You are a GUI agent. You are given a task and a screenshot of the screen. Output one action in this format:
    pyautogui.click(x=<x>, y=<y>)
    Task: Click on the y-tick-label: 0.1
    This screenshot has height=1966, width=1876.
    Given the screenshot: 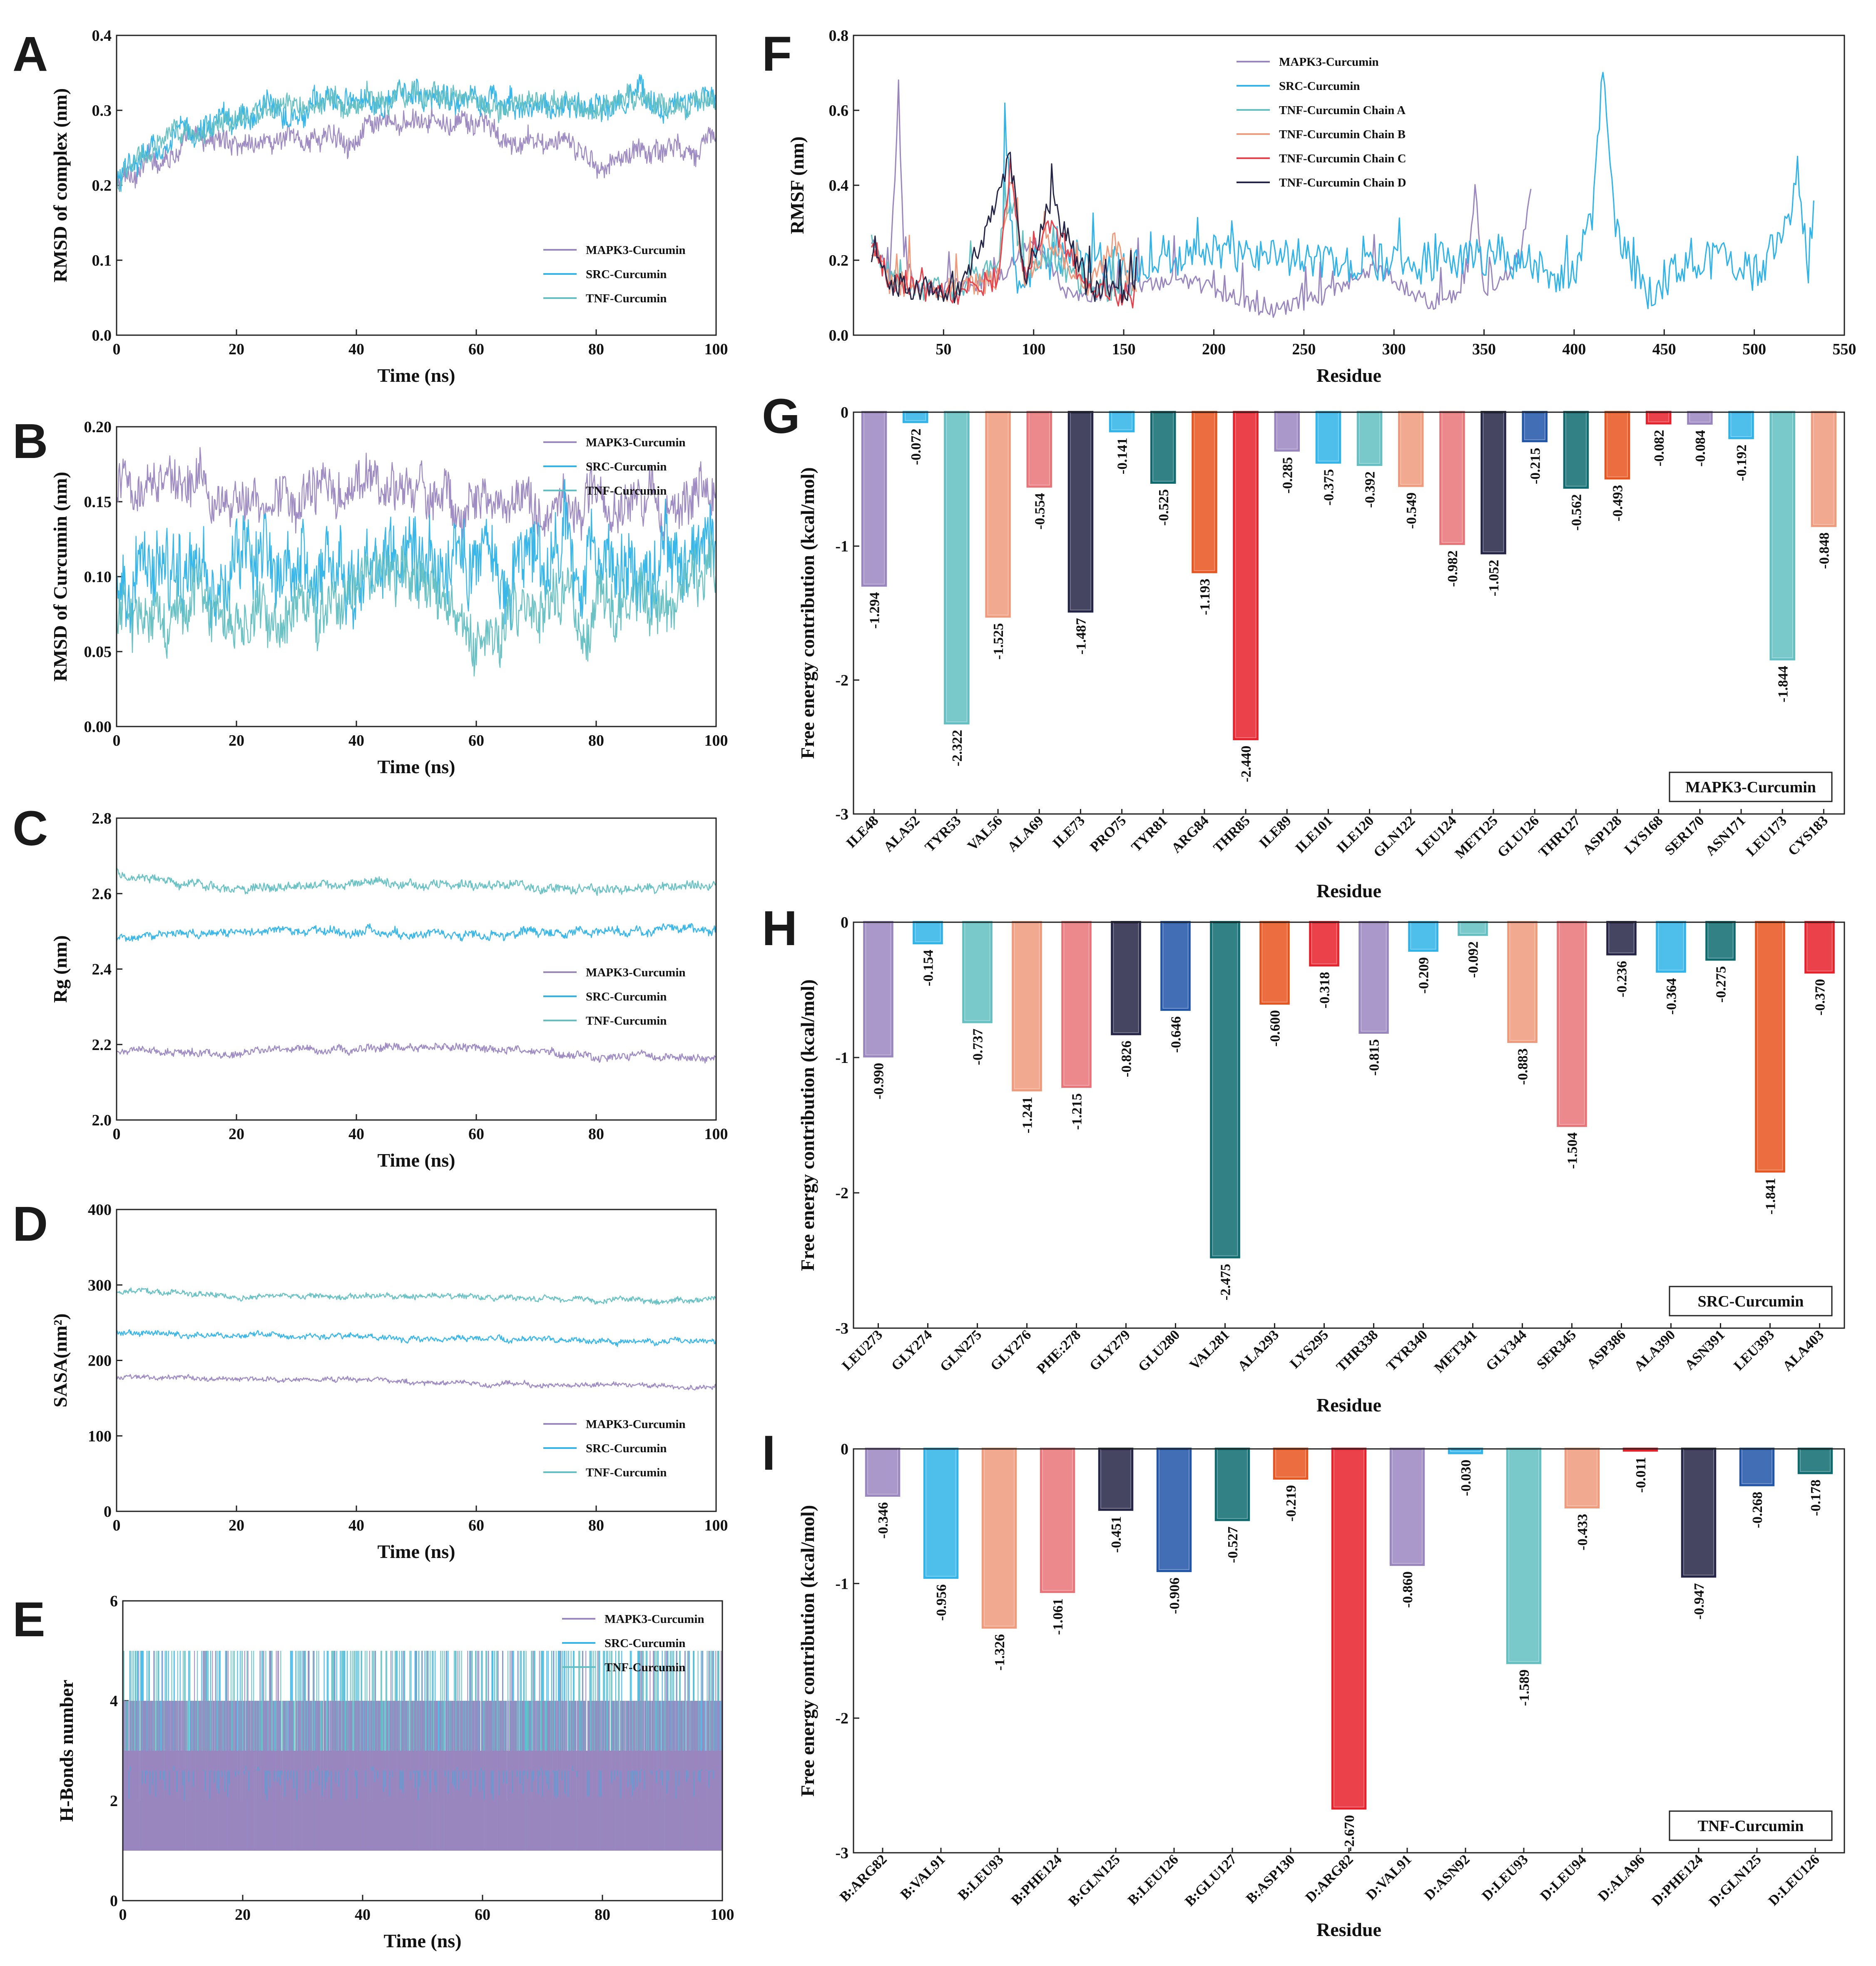 What is the action you would take?
    pyautogui.click(x=102, y=260)
    